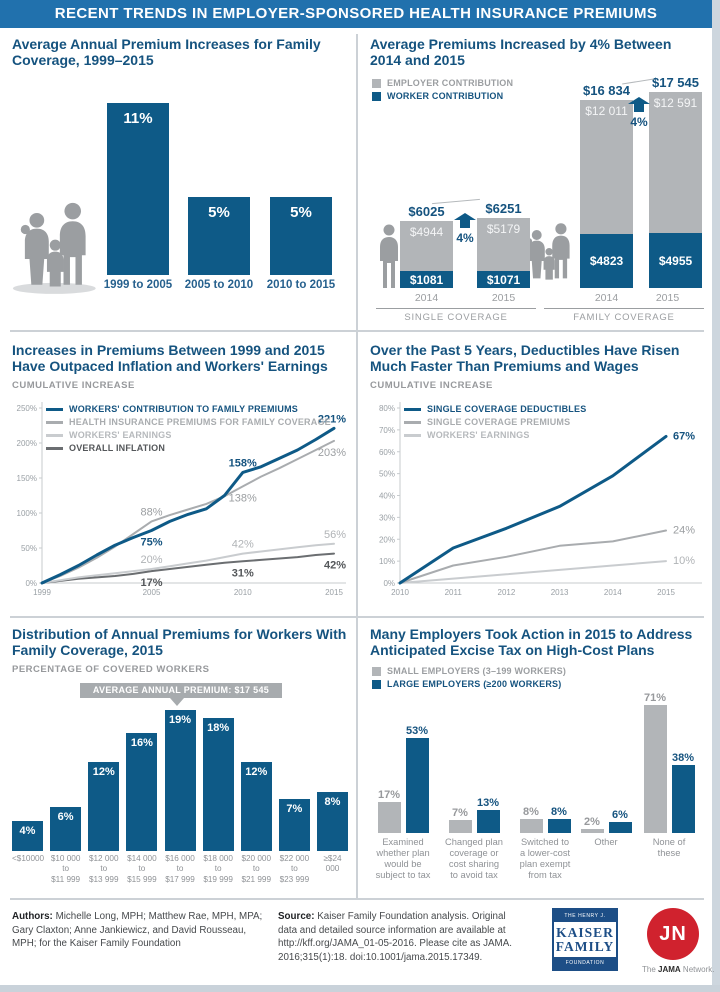 The image size is (720, 992). I want to click on data-label: 158%, so click(243, 463).